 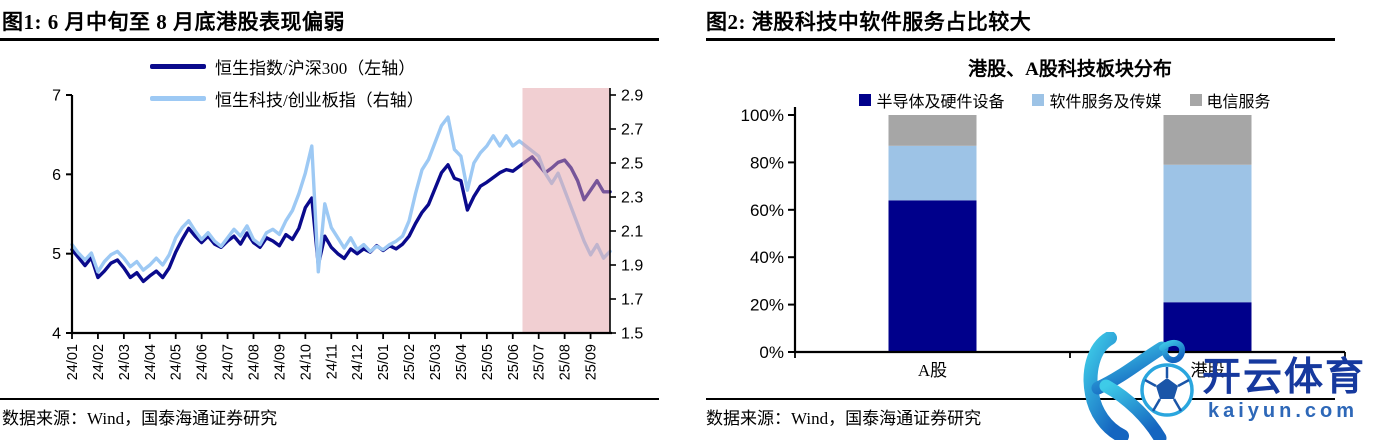 I want to click on x-axis-label: 25/06, so click(x=514, y=362).